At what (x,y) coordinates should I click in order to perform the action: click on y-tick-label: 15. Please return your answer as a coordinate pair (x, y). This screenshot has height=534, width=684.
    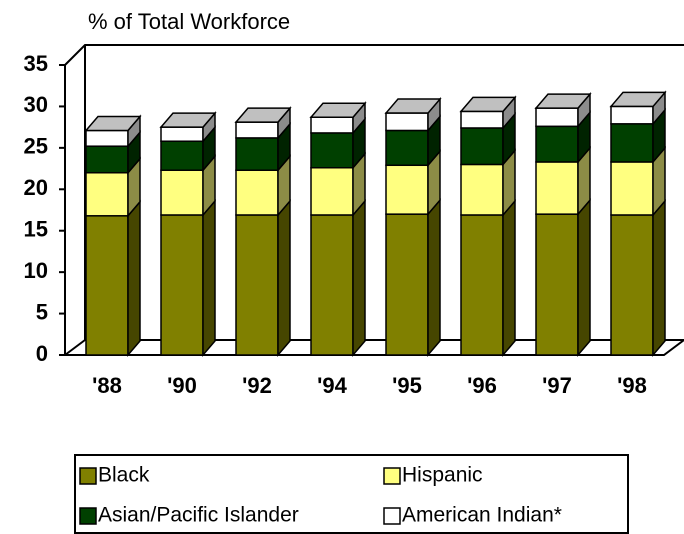
    Looking at the image, I should click on (36, 229).